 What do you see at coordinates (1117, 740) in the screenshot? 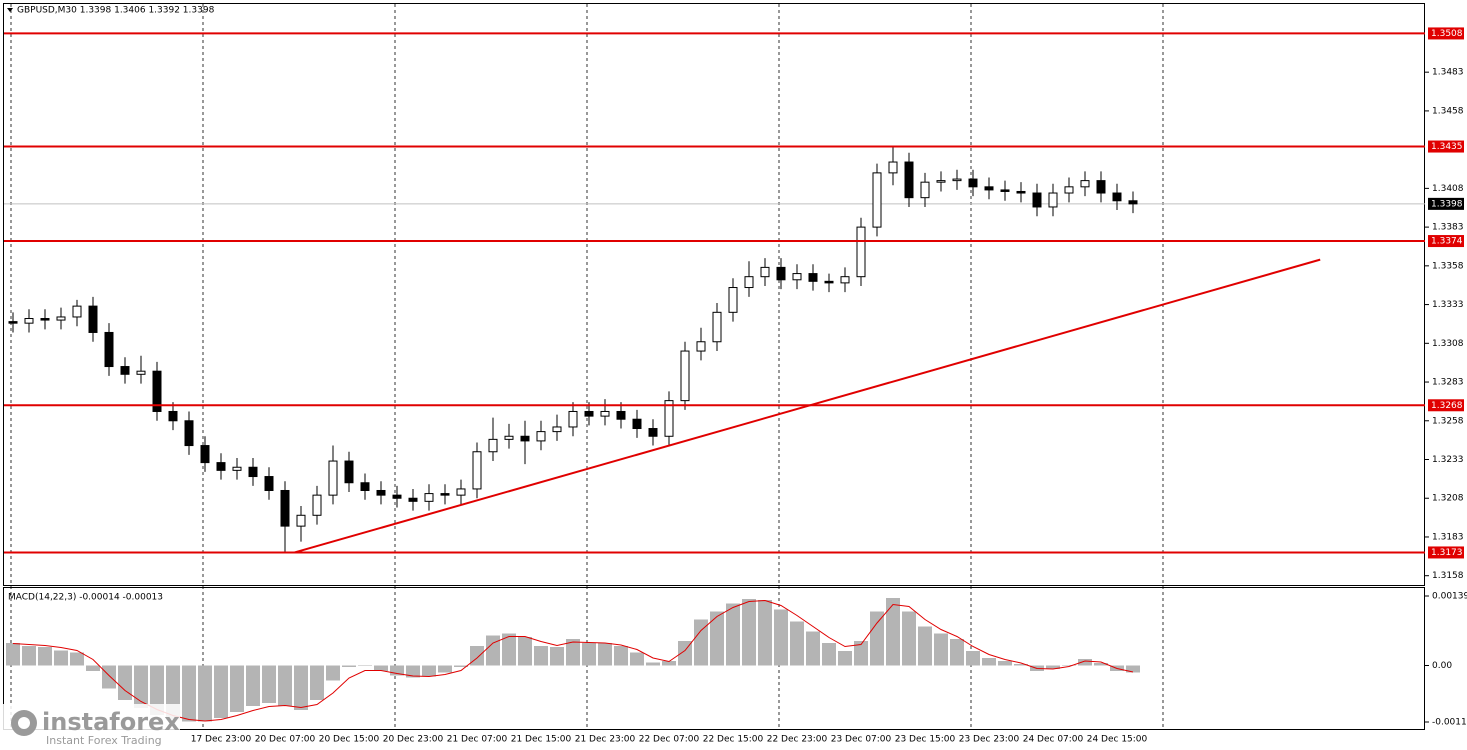
I see `x-tick-label: 24 Dec 15:00` at bounding box center [1117, 740].